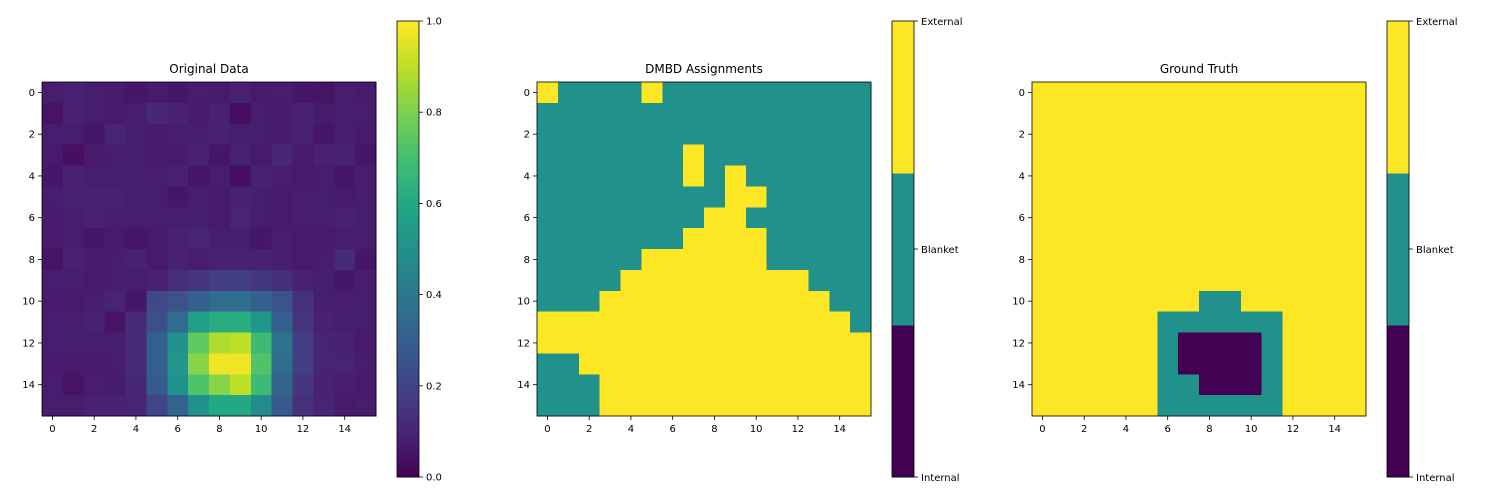 The width and height of the screenshot is (1500, 504). I want to click on plot-frame, so click(1199, 249).